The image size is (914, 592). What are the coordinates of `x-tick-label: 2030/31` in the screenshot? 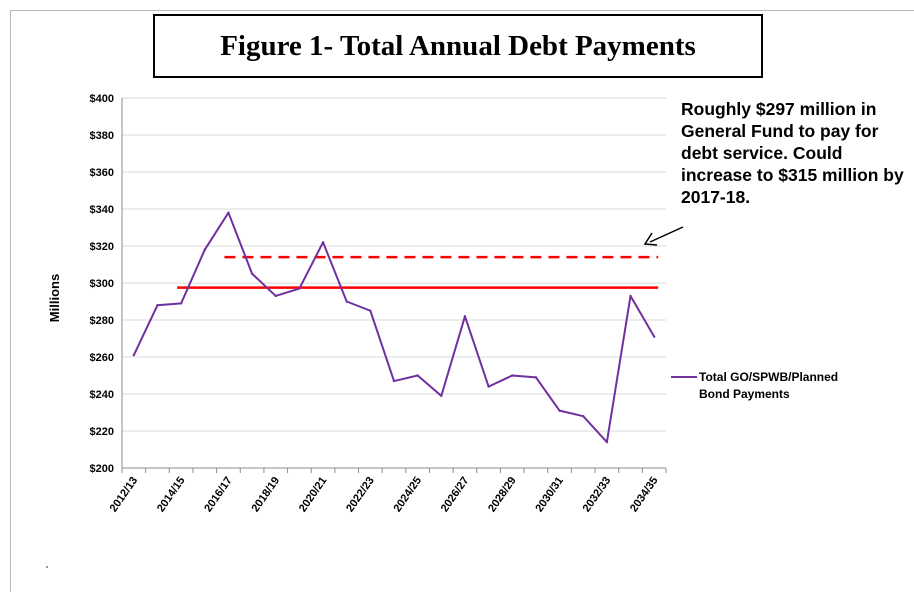 It's located at (549, 494).